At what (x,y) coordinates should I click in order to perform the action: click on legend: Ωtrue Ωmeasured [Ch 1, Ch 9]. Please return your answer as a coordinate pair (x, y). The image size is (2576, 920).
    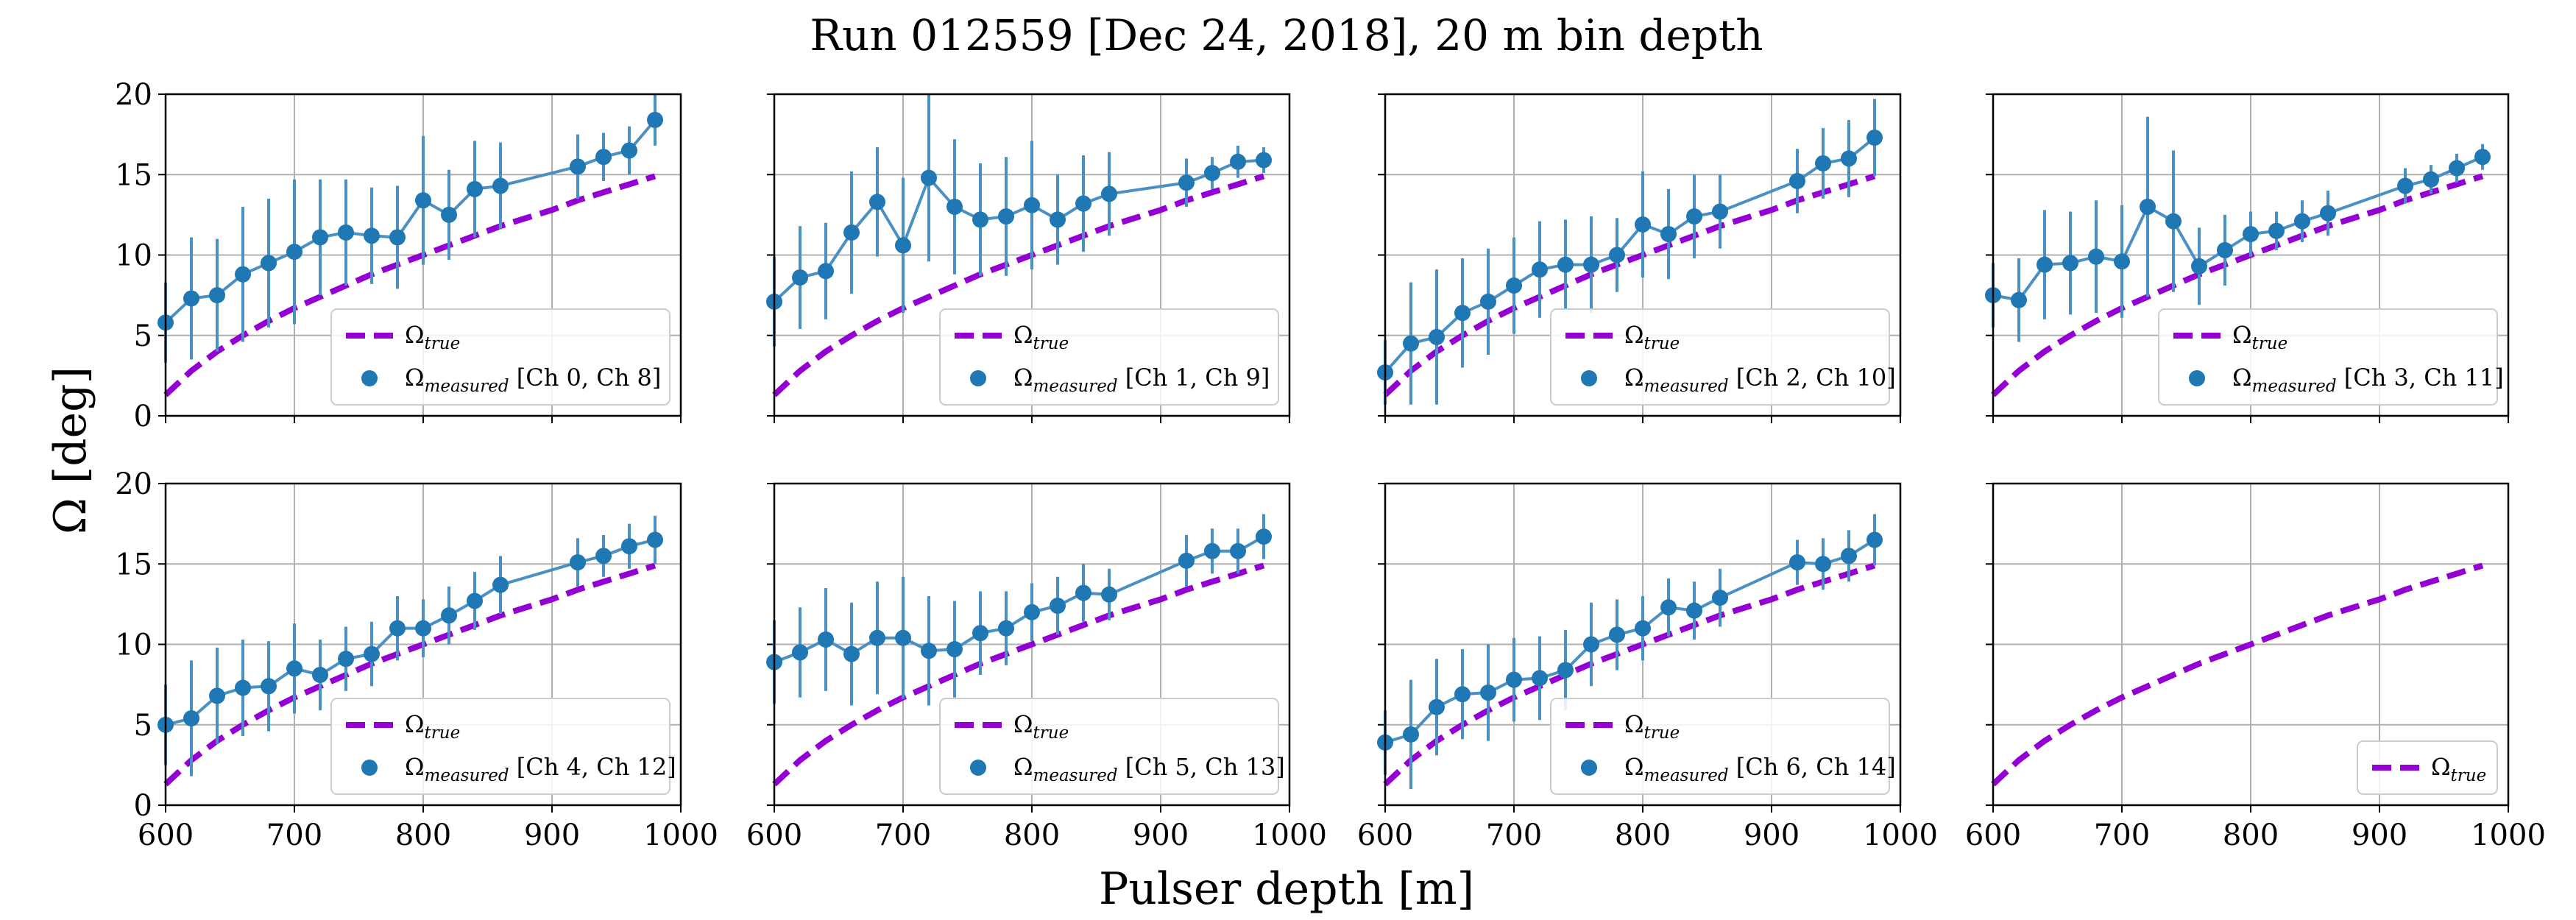
    Looking at the image, I should click on (1109, 357).